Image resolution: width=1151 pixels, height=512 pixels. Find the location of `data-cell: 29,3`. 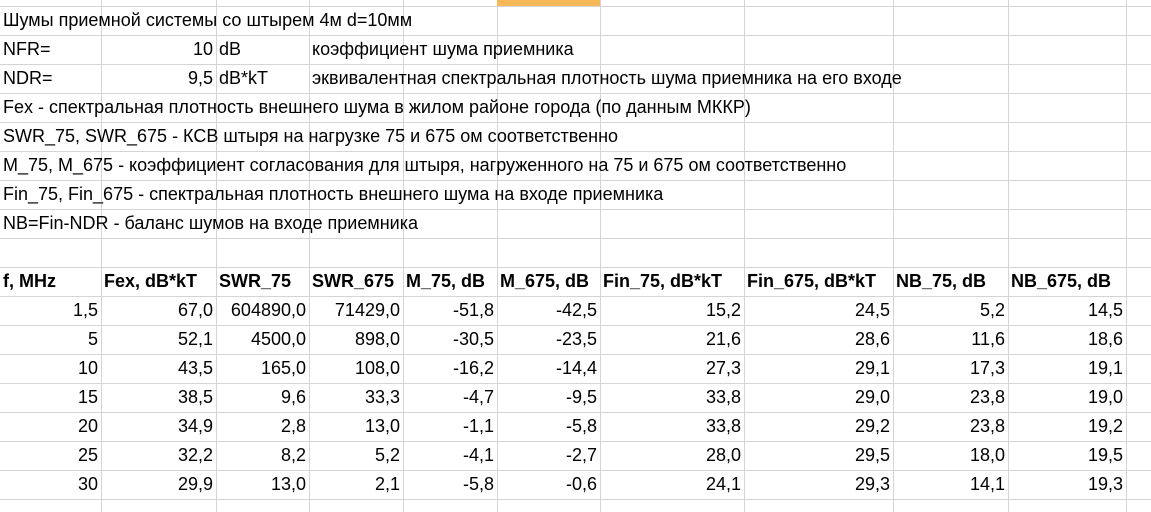

data-cell: 29,3 is located at coordinates (872, 484).